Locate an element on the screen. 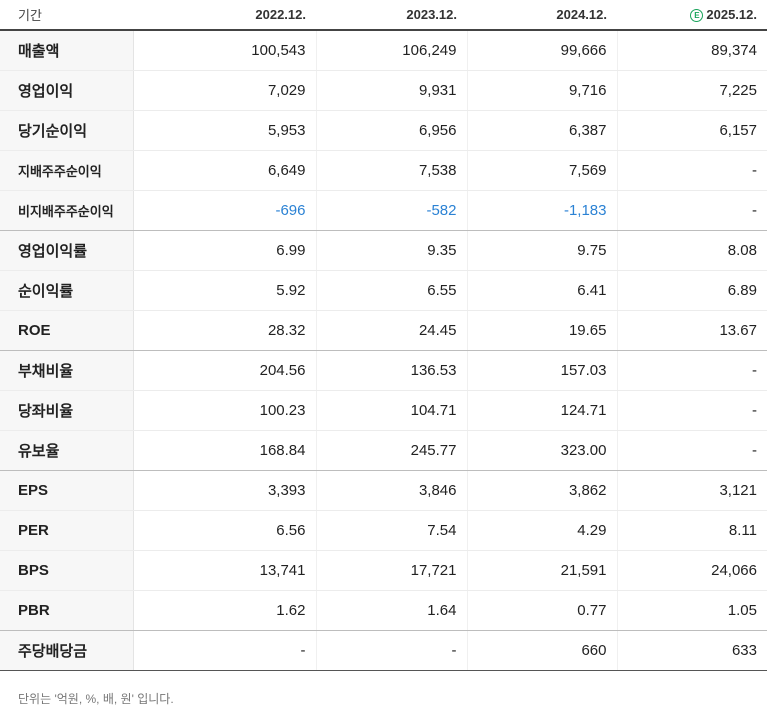  value-cell: 204.56 is located at coordinates (225, 370).